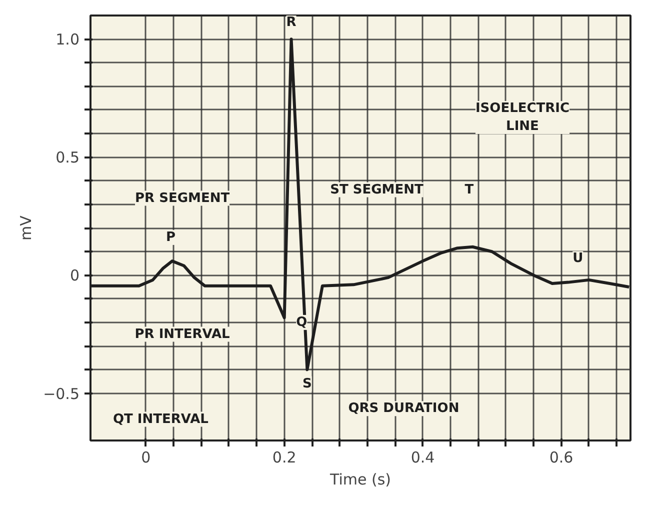  What do you see at coordinates (182, 198) in the screenshot?
I see `annotation: PR SEGMENT` at bounding box center [182, 198].